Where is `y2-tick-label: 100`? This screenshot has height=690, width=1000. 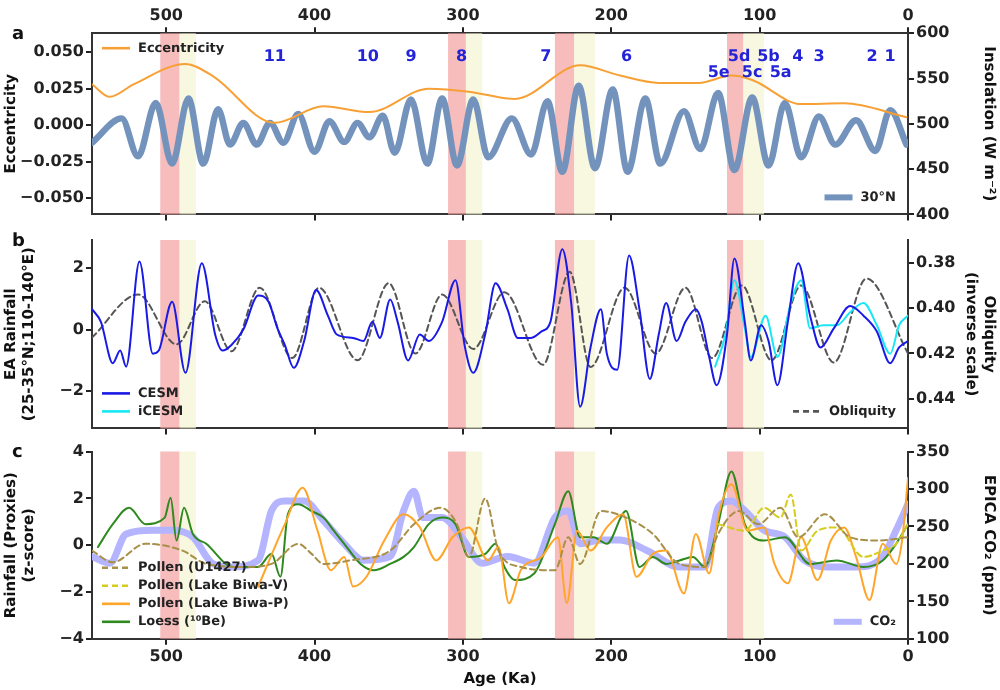 y2-tick-label: 100 is located at coordinates (933, 637).